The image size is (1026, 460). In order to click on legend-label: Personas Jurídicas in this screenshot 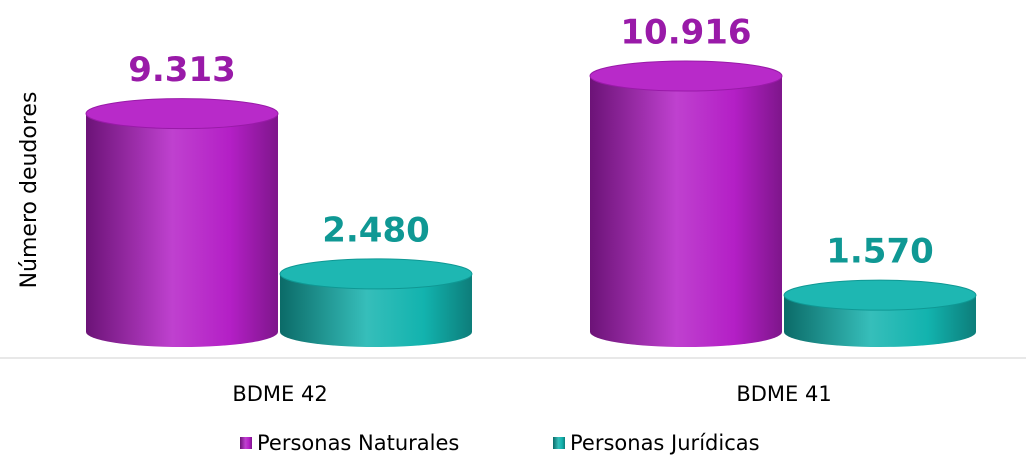, I will do `click(665, 443)`.